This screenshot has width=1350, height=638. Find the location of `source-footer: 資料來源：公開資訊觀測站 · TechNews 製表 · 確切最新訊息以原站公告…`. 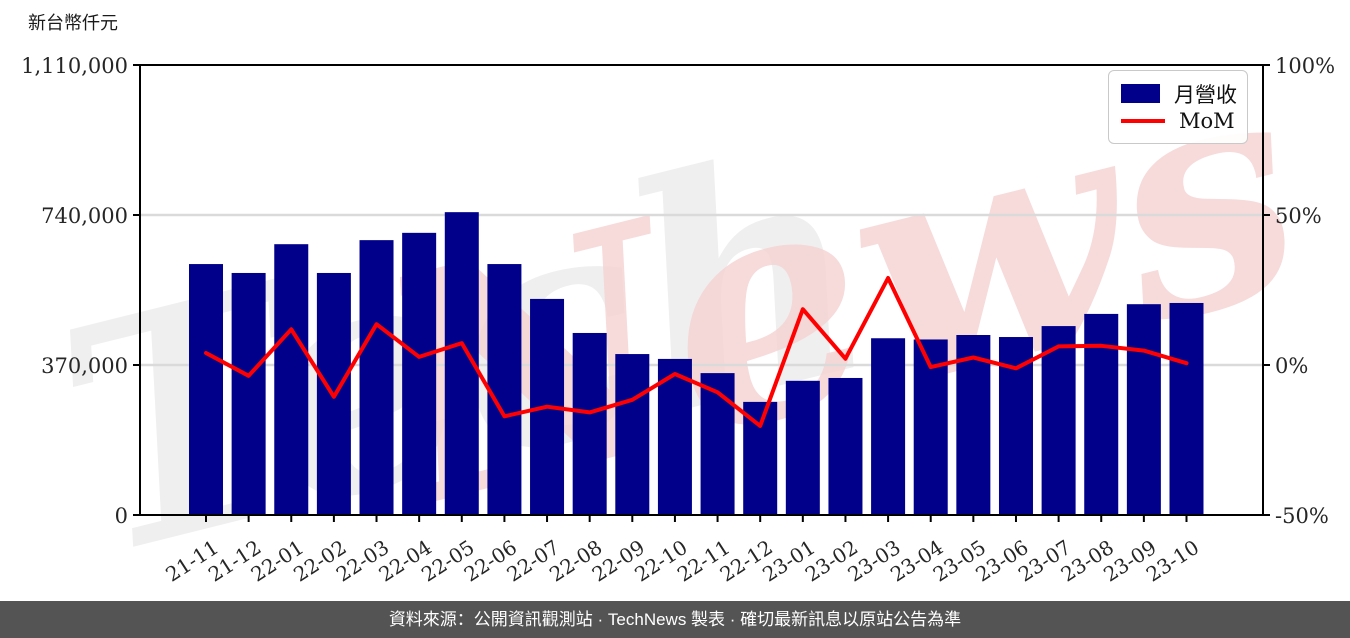

source-footer: 資料來源：公開資訊觀測站 · TechNews 製表 · 確切最新訊息以原站公告… is located at coordinates (675, 619).